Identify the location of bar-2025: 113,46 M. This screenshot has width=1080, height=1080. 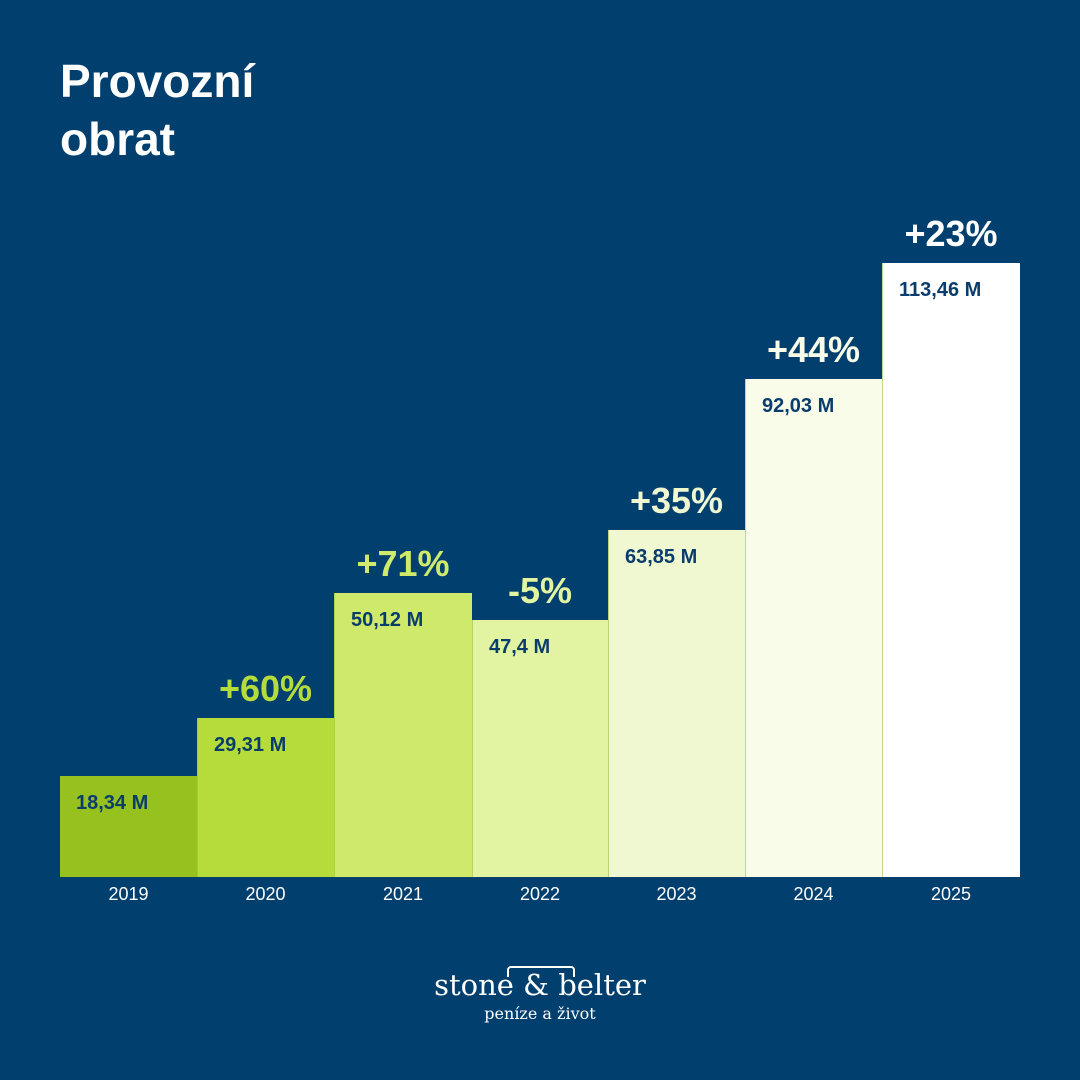
(951, 570).